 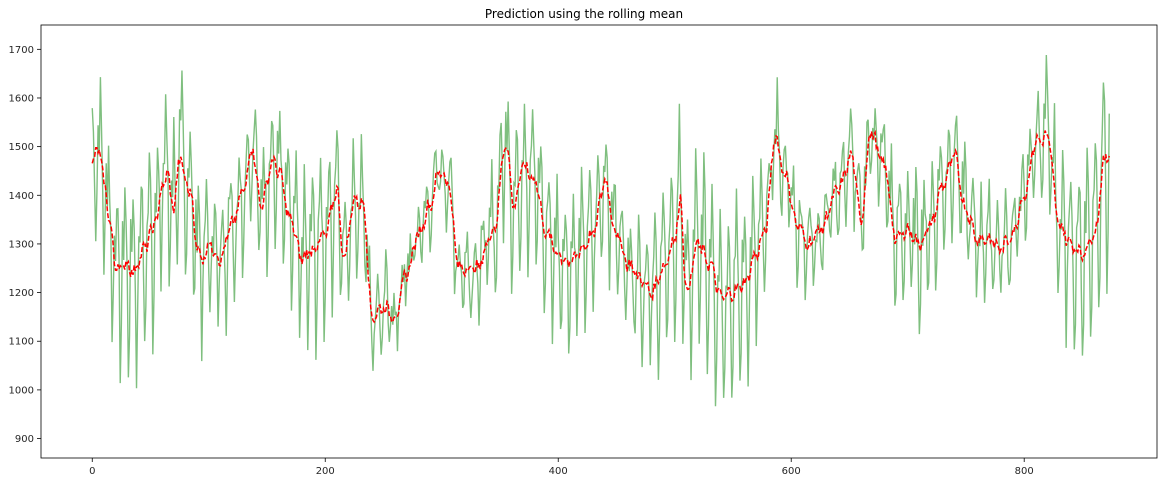 I want to click on y-tick-label: 1700, so click(x=21, y=50).